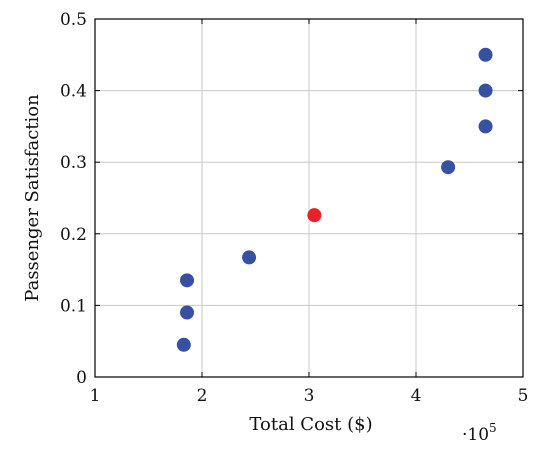 Image resolution: width=550 pixels, height=449 pixels. Describe the element at coordinates (523, 396) in the screenshot. I see `x-tick-label: 5` at that location.